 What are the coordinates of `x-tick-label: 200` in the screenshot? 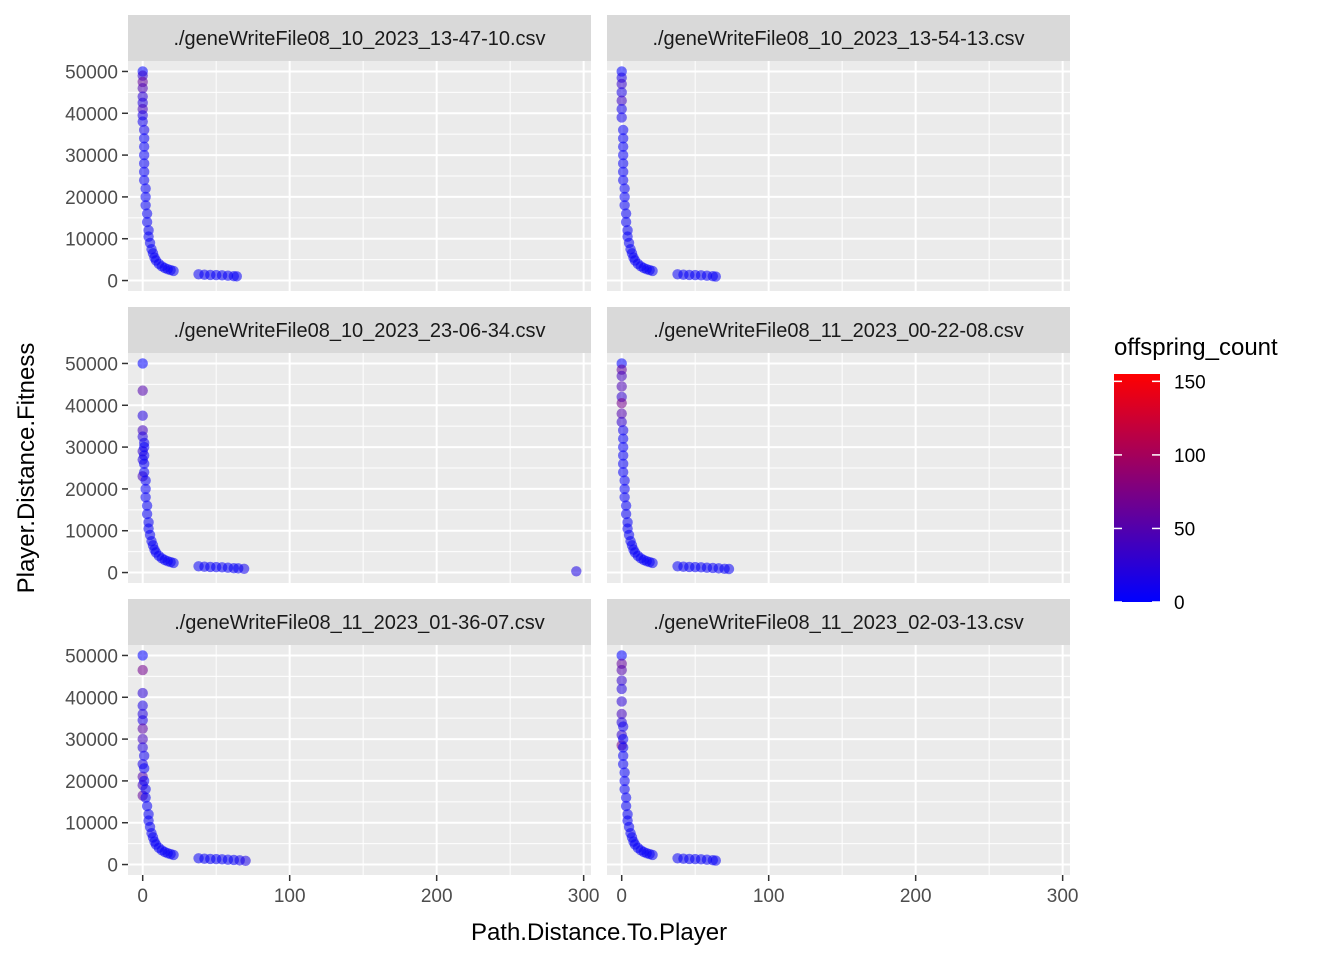 It's located at (916, 896).